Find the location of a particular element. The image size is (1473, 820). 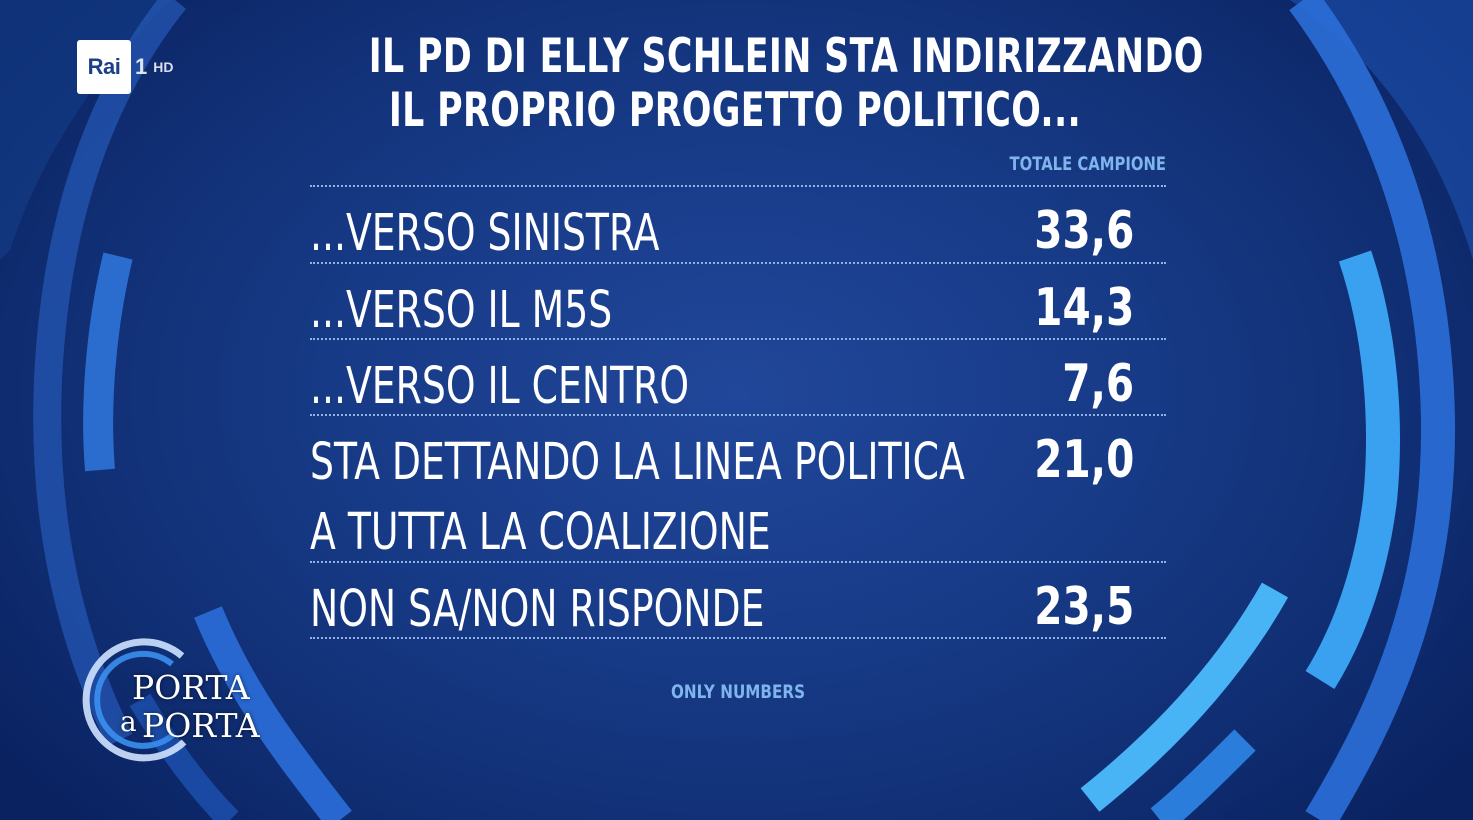

table-row: ...VERSO IL M5S 14,3 is located at coordinates (738, 301).